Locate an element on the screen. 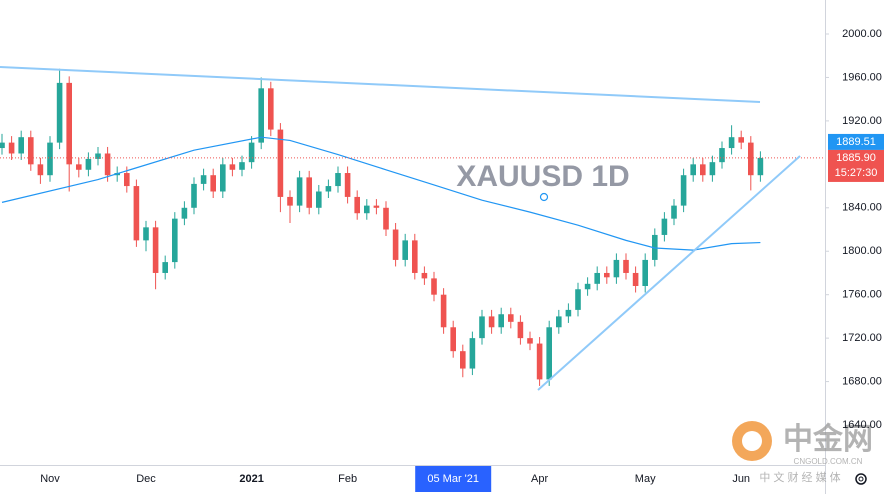 This screenshot has width=888, height=494. x-tick-label: Nov is located at coordinates (50, 479).